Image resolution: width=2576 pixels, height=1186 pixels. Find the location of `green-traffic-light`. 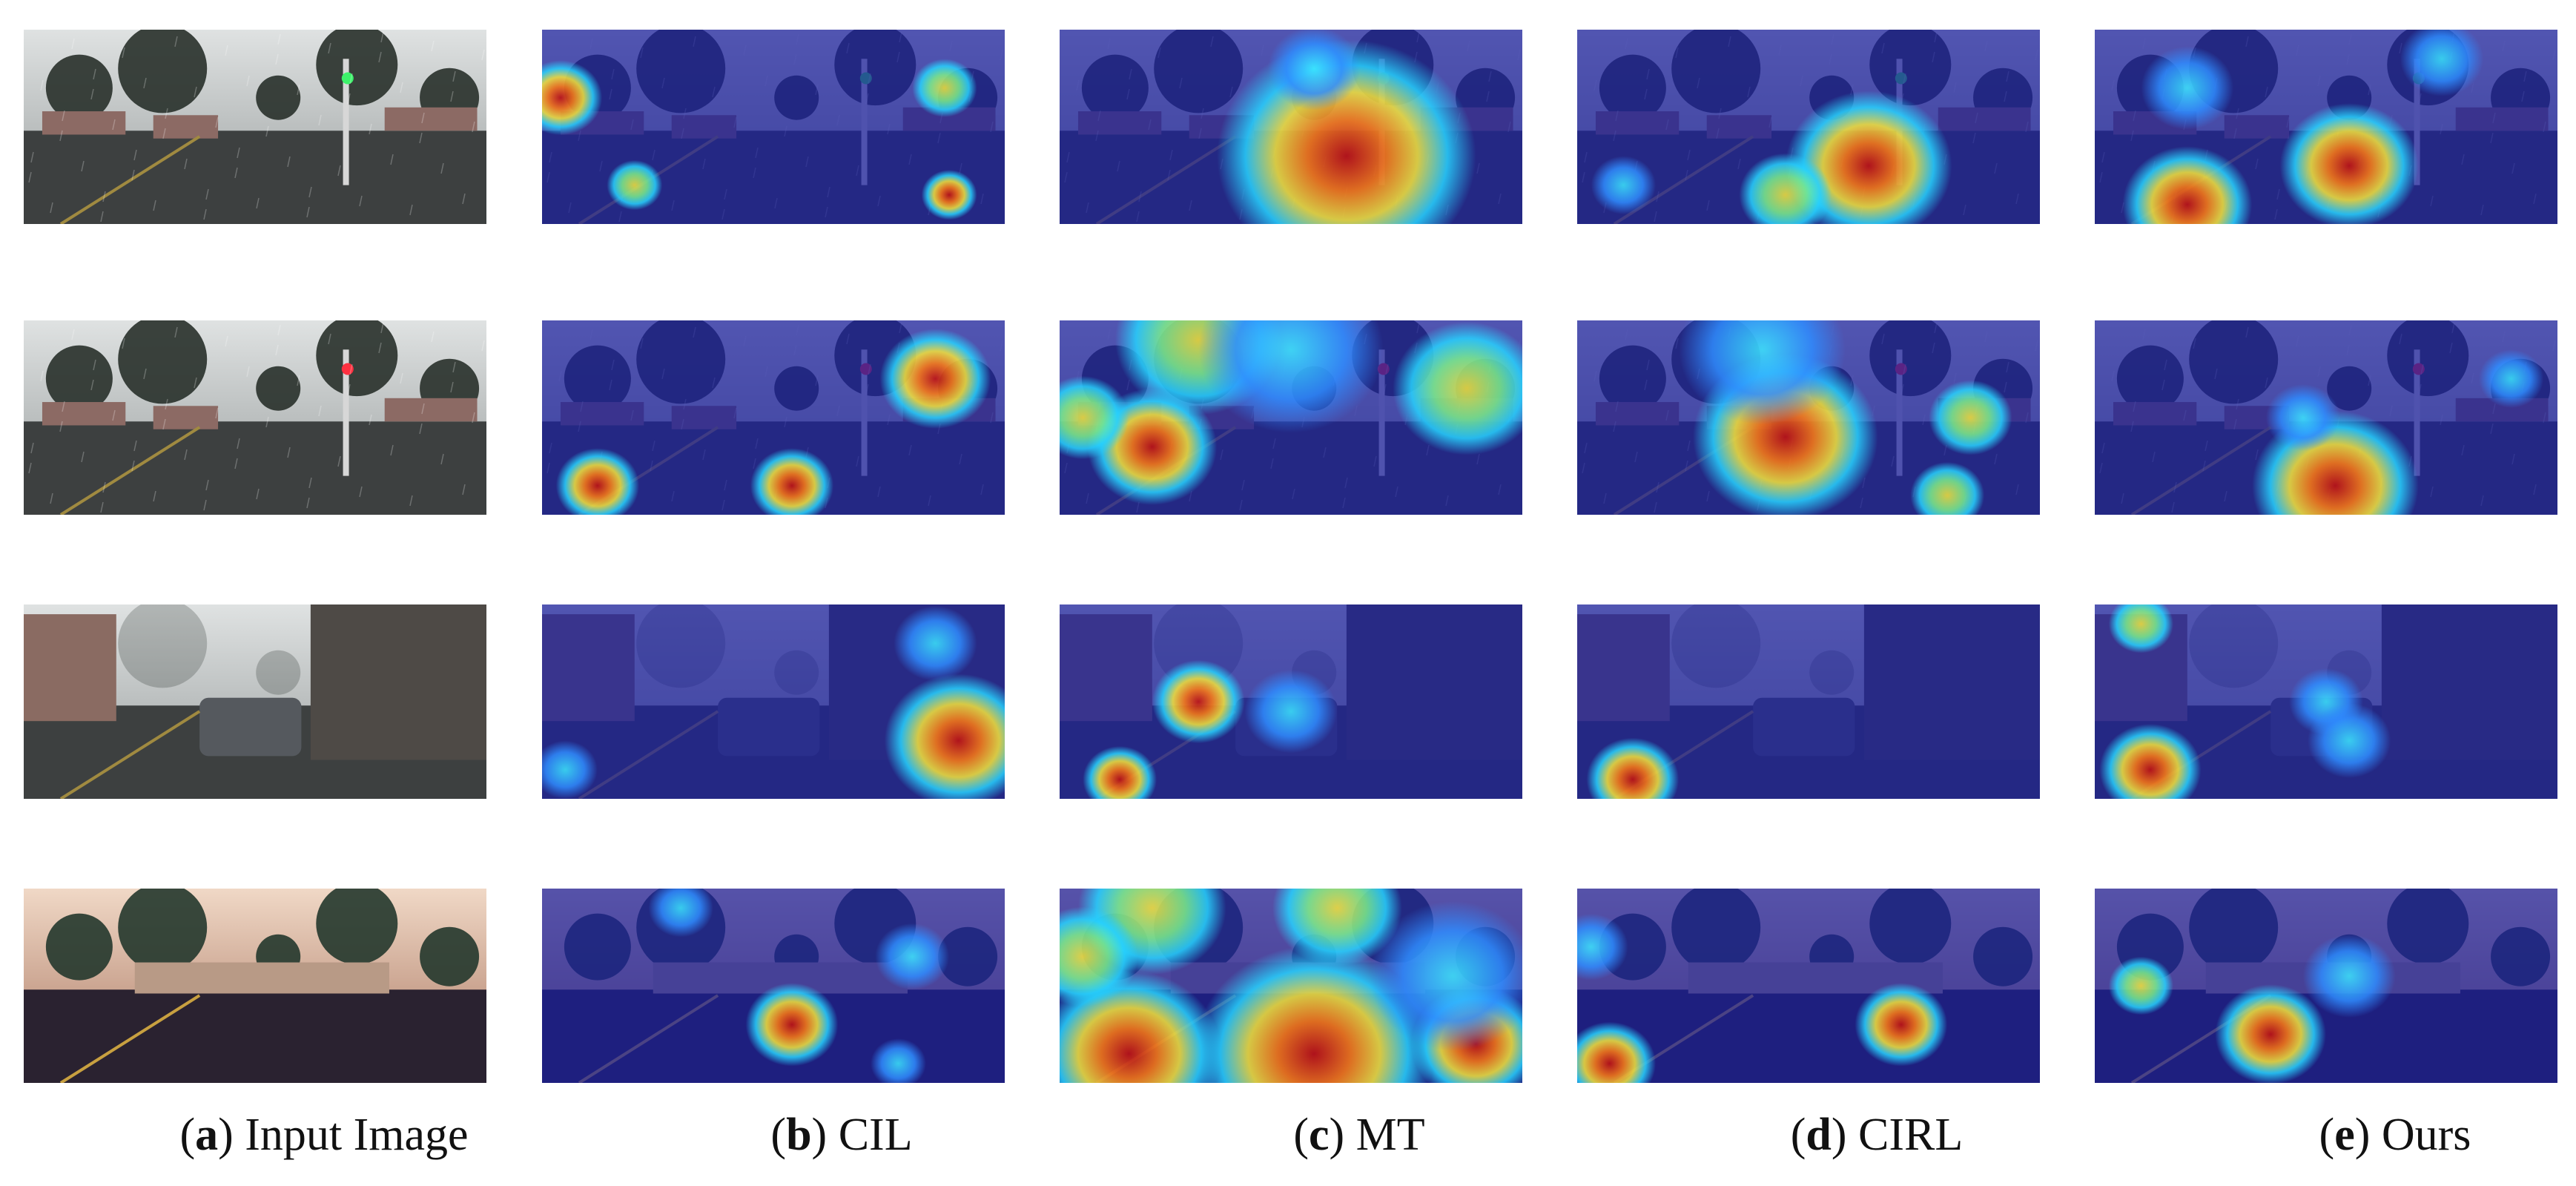

green-traffic-light is located at coordinates (347, 78).